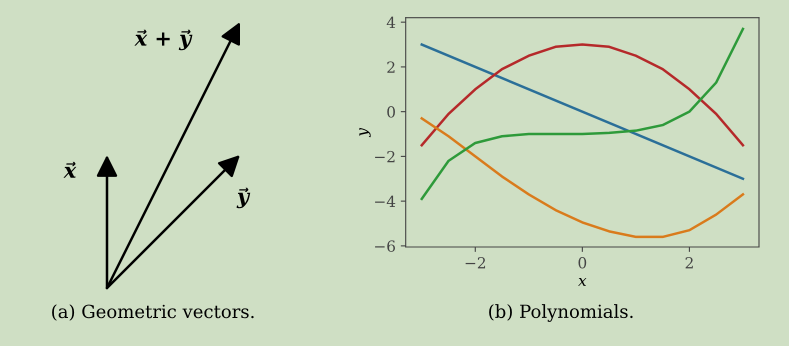 This screenshot has width=789, height=346. What do you see at coordinates (384, 156) in the screenshot?
I see `y-tick-label: −2` at bounding box center [384, 156].